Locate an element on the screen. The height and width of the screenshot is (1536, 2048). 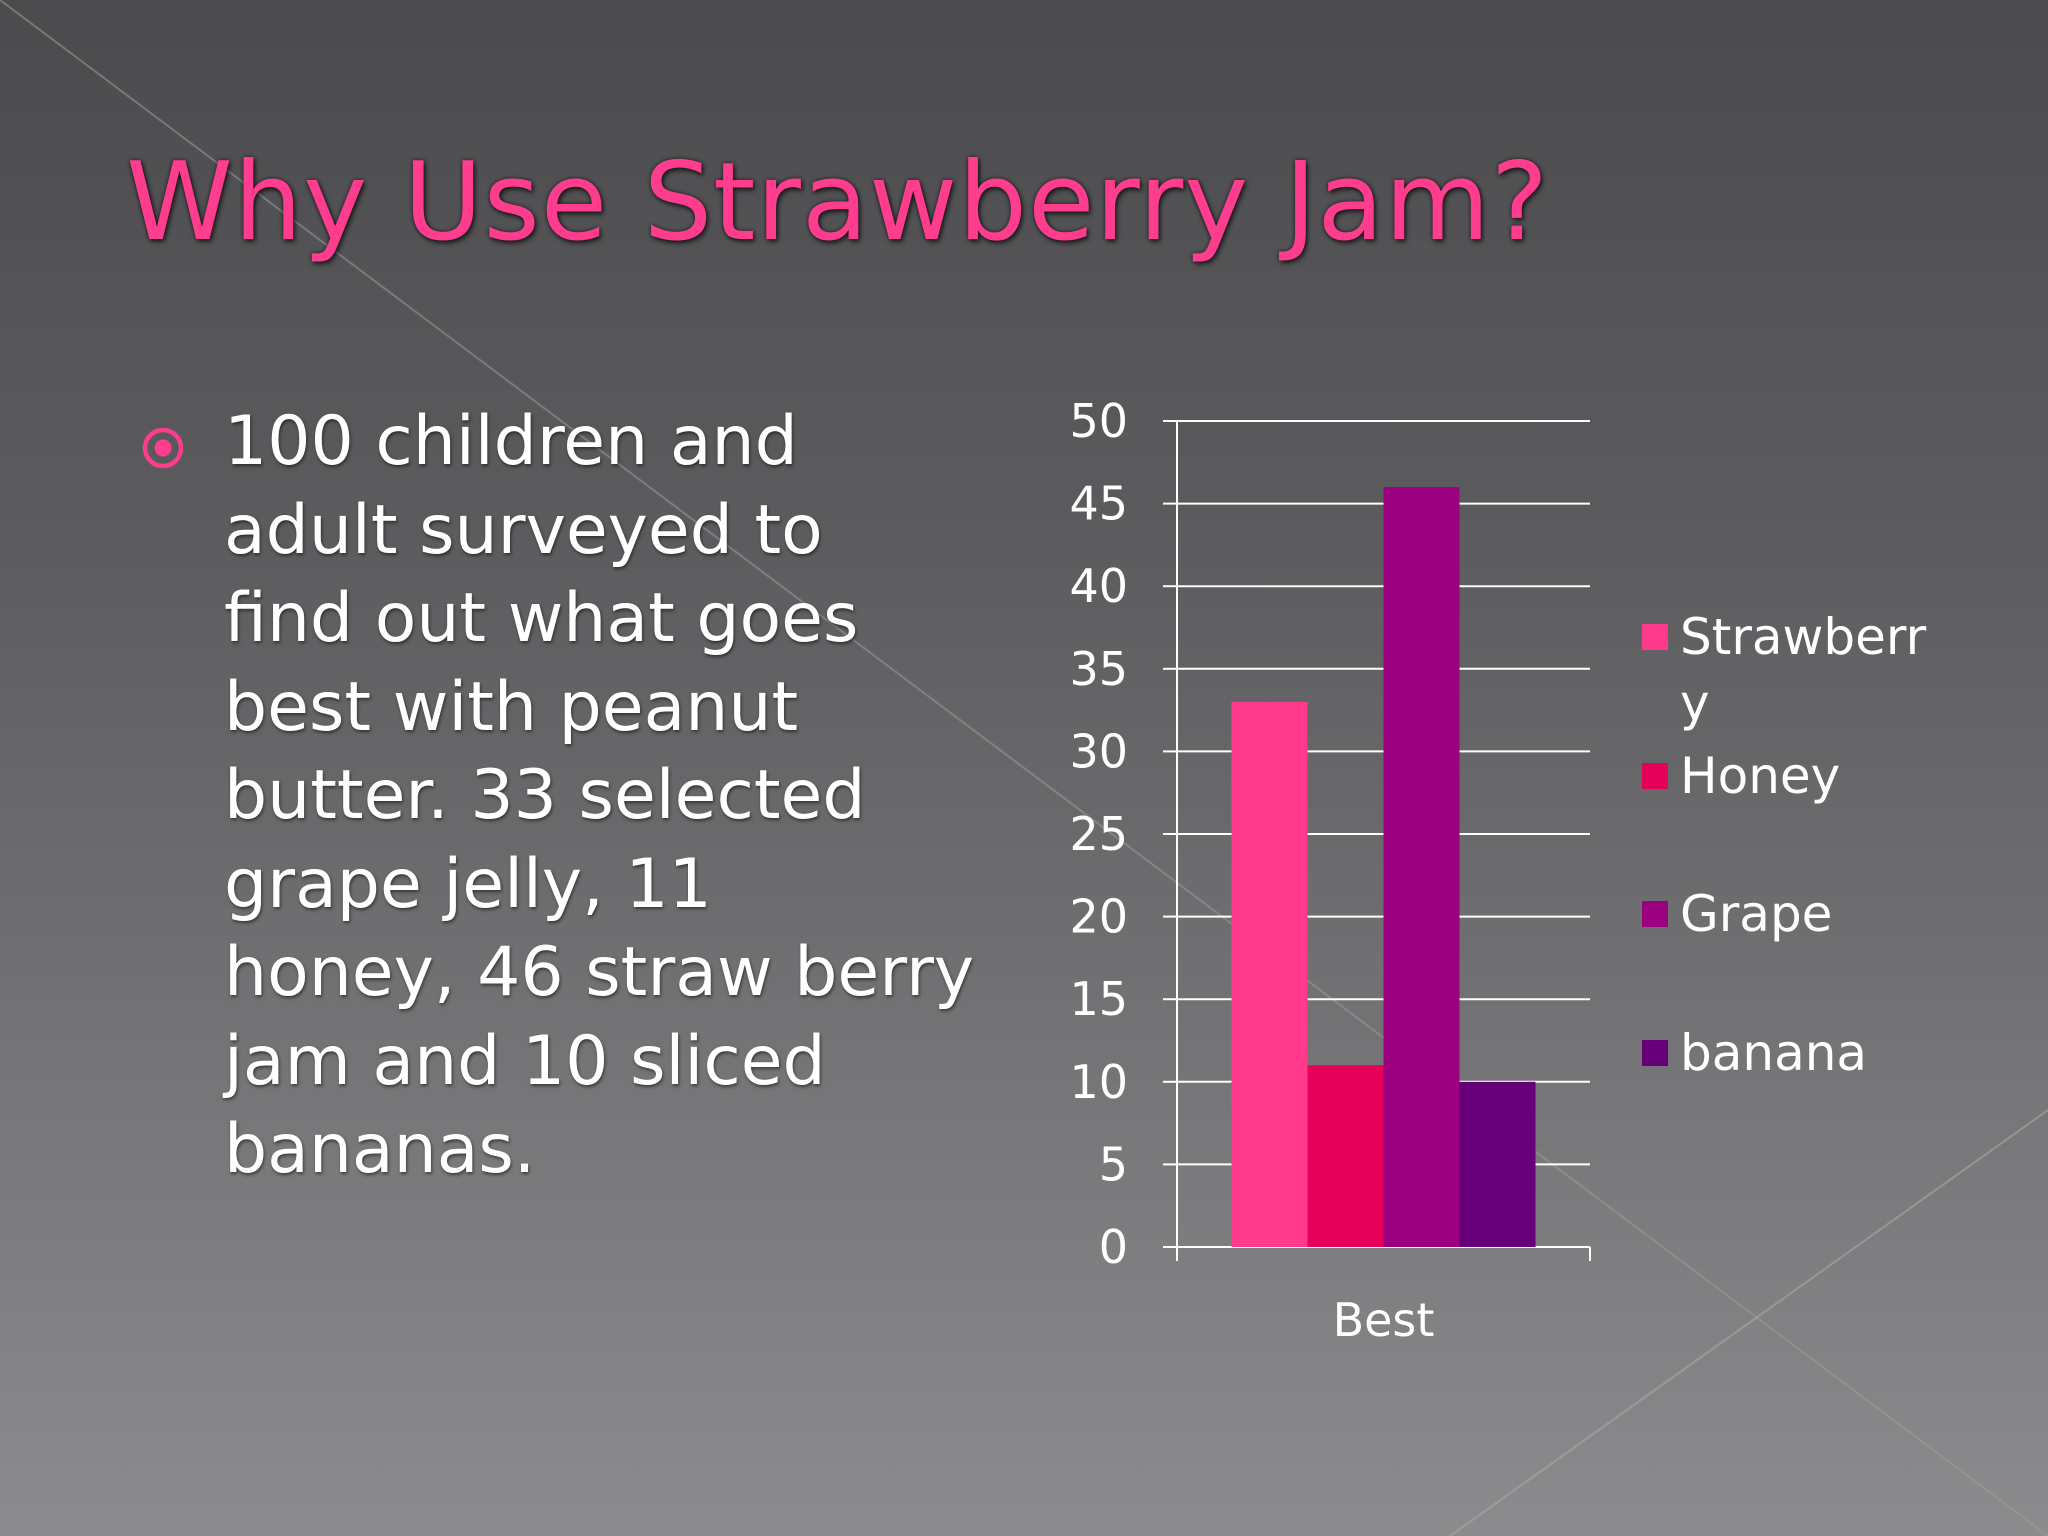
legend-label-honey: Honey is located at coordinates (1760, 776).